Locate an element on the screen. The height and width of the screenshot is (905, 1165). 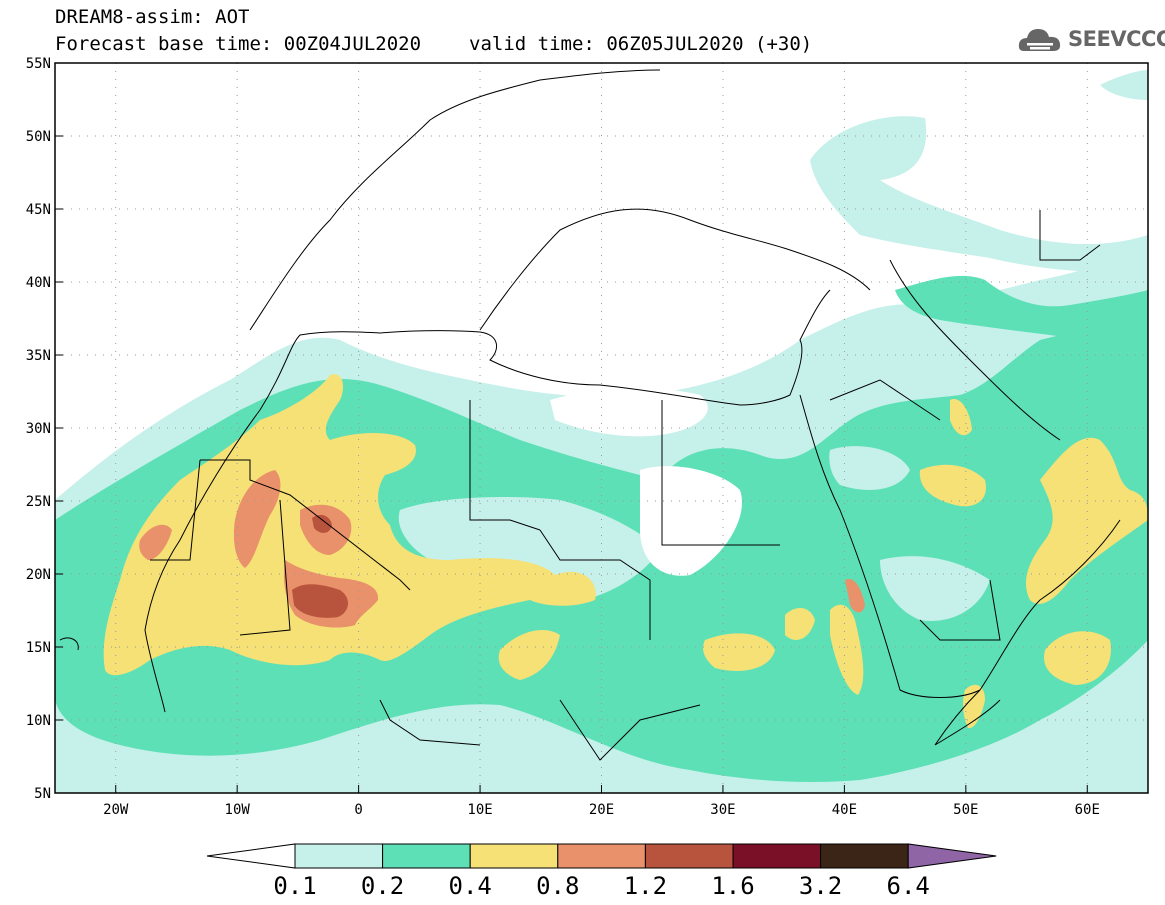
valid-time: valid time: 06Z05JUL2020 (+30) is located at coordinates (641, 44).